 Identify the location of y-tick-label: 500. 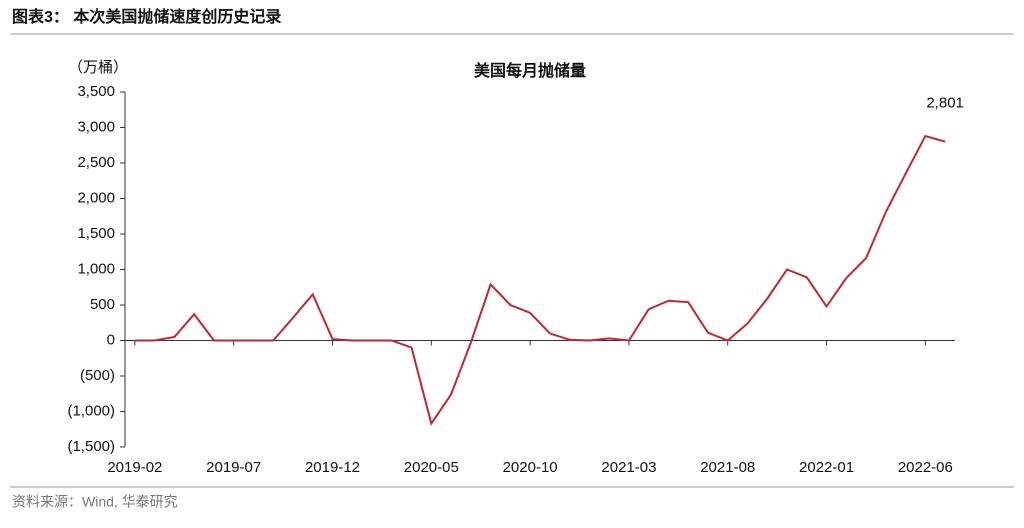
(102, 304).